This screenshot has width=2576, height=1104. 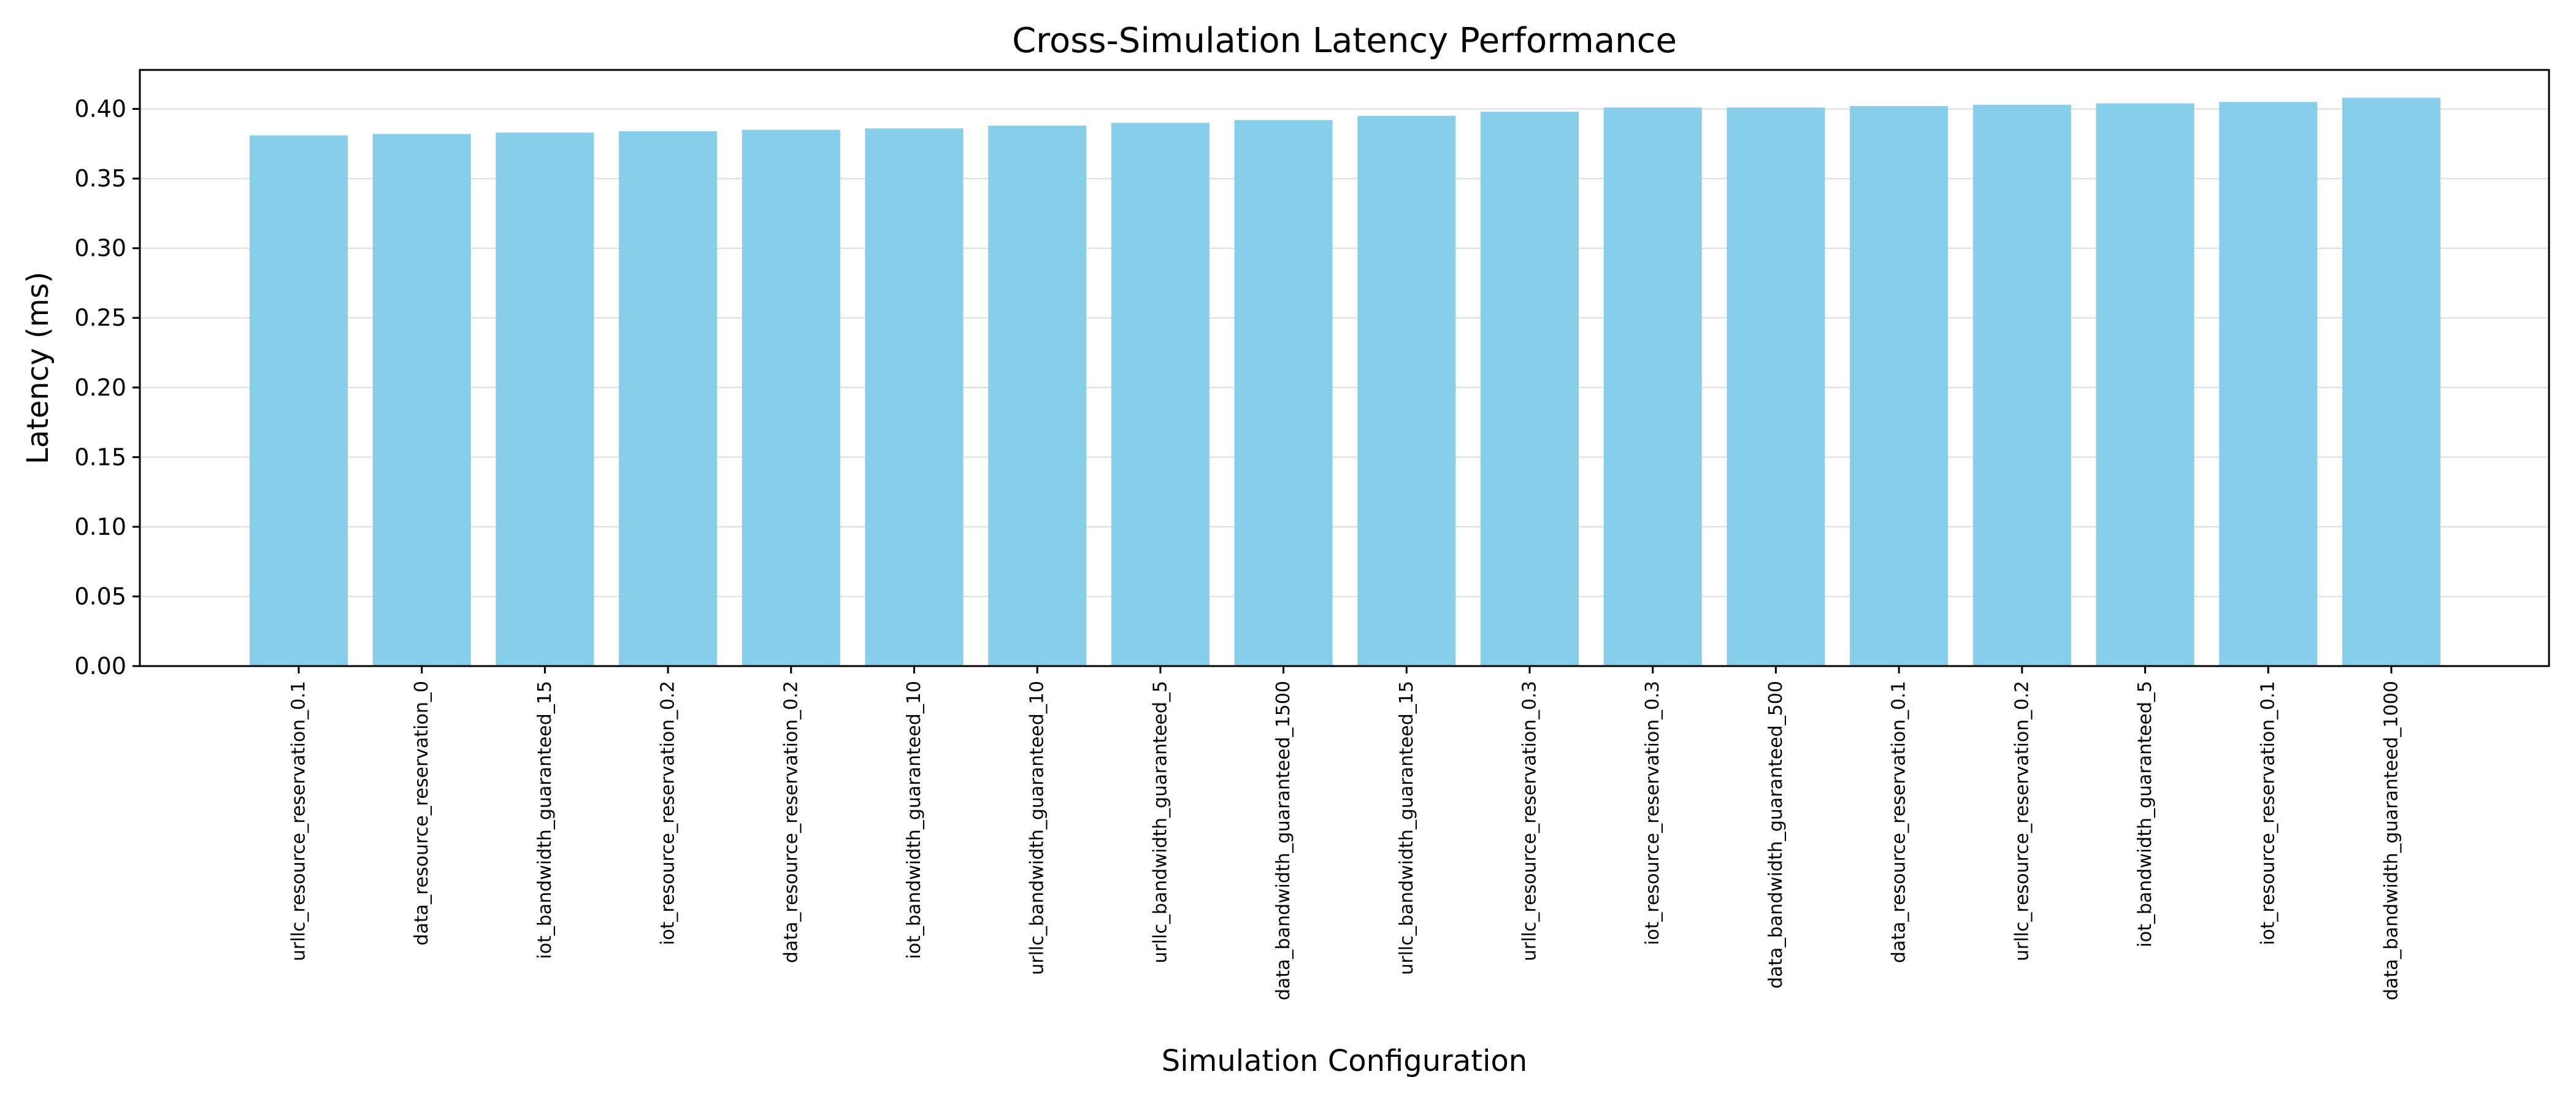 What do you see at coordinates (914, 820) in the screenshot?
I see `x-tick-label: iot_bandwidth_guaranteed_10` at bounding box center [914, 820].